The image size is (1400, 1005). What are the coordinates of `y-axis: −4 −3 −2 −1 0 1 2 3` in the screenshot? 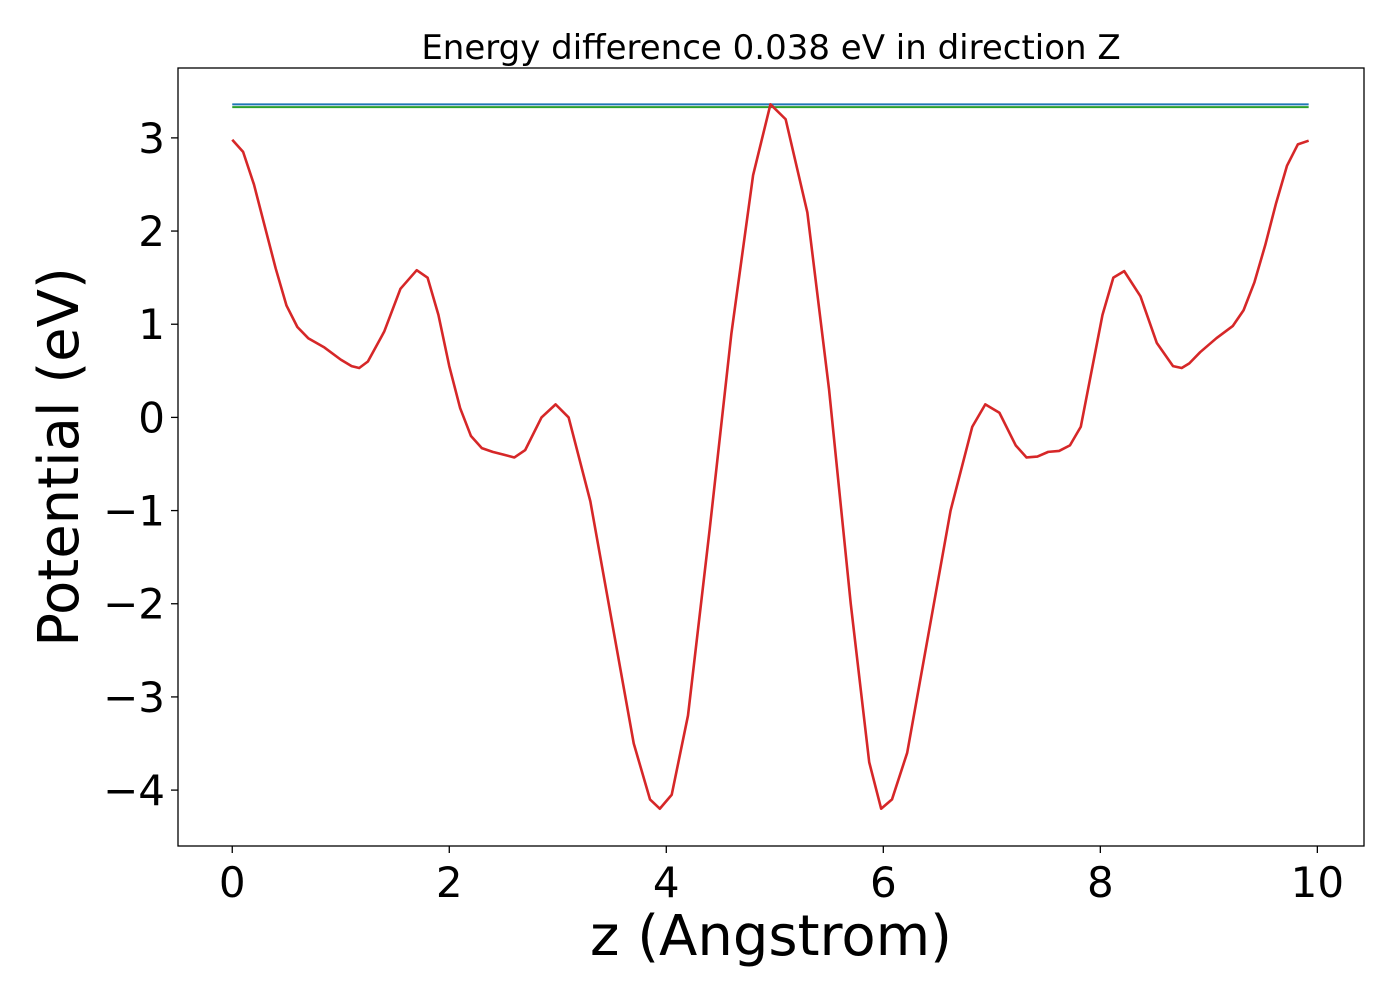 It's located at (140, 464).